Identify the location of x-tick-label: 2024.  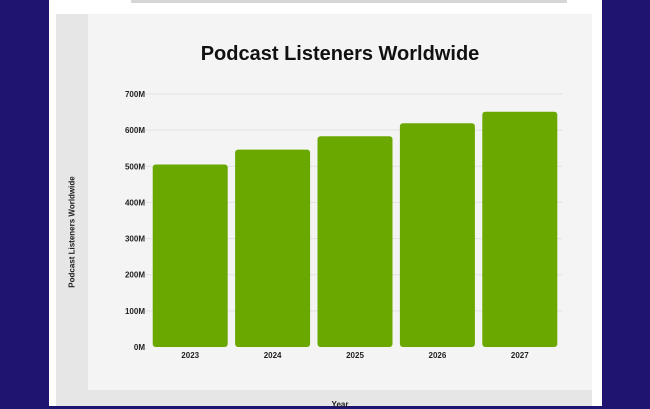
(273, 355).